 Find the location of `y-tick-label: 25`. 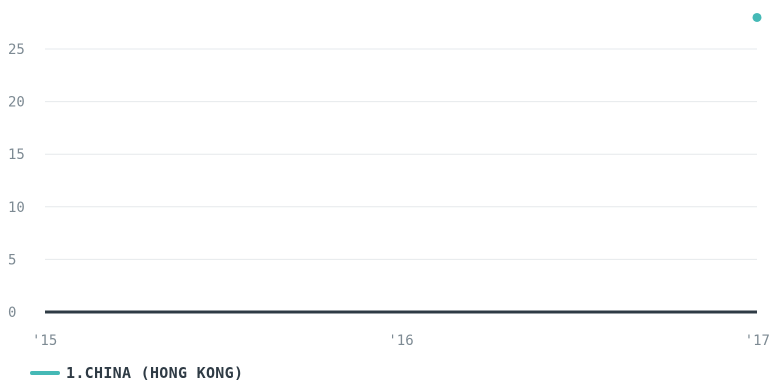

y-tick-label: 25 is located at coordinates (16, 50).